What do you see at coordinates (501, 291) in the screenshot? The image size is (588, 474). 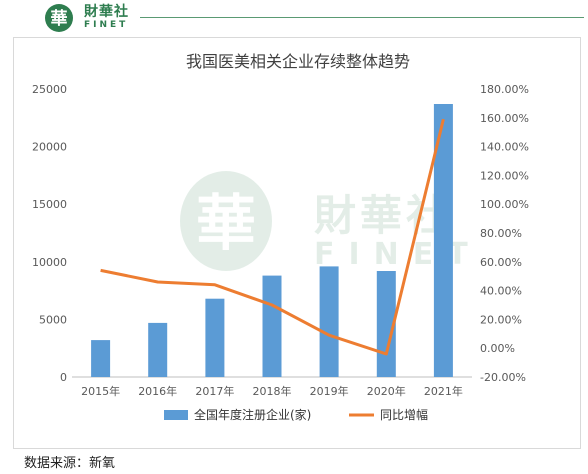 I see `right-tick-label: 40.00%` at bounding box center [501, 291].